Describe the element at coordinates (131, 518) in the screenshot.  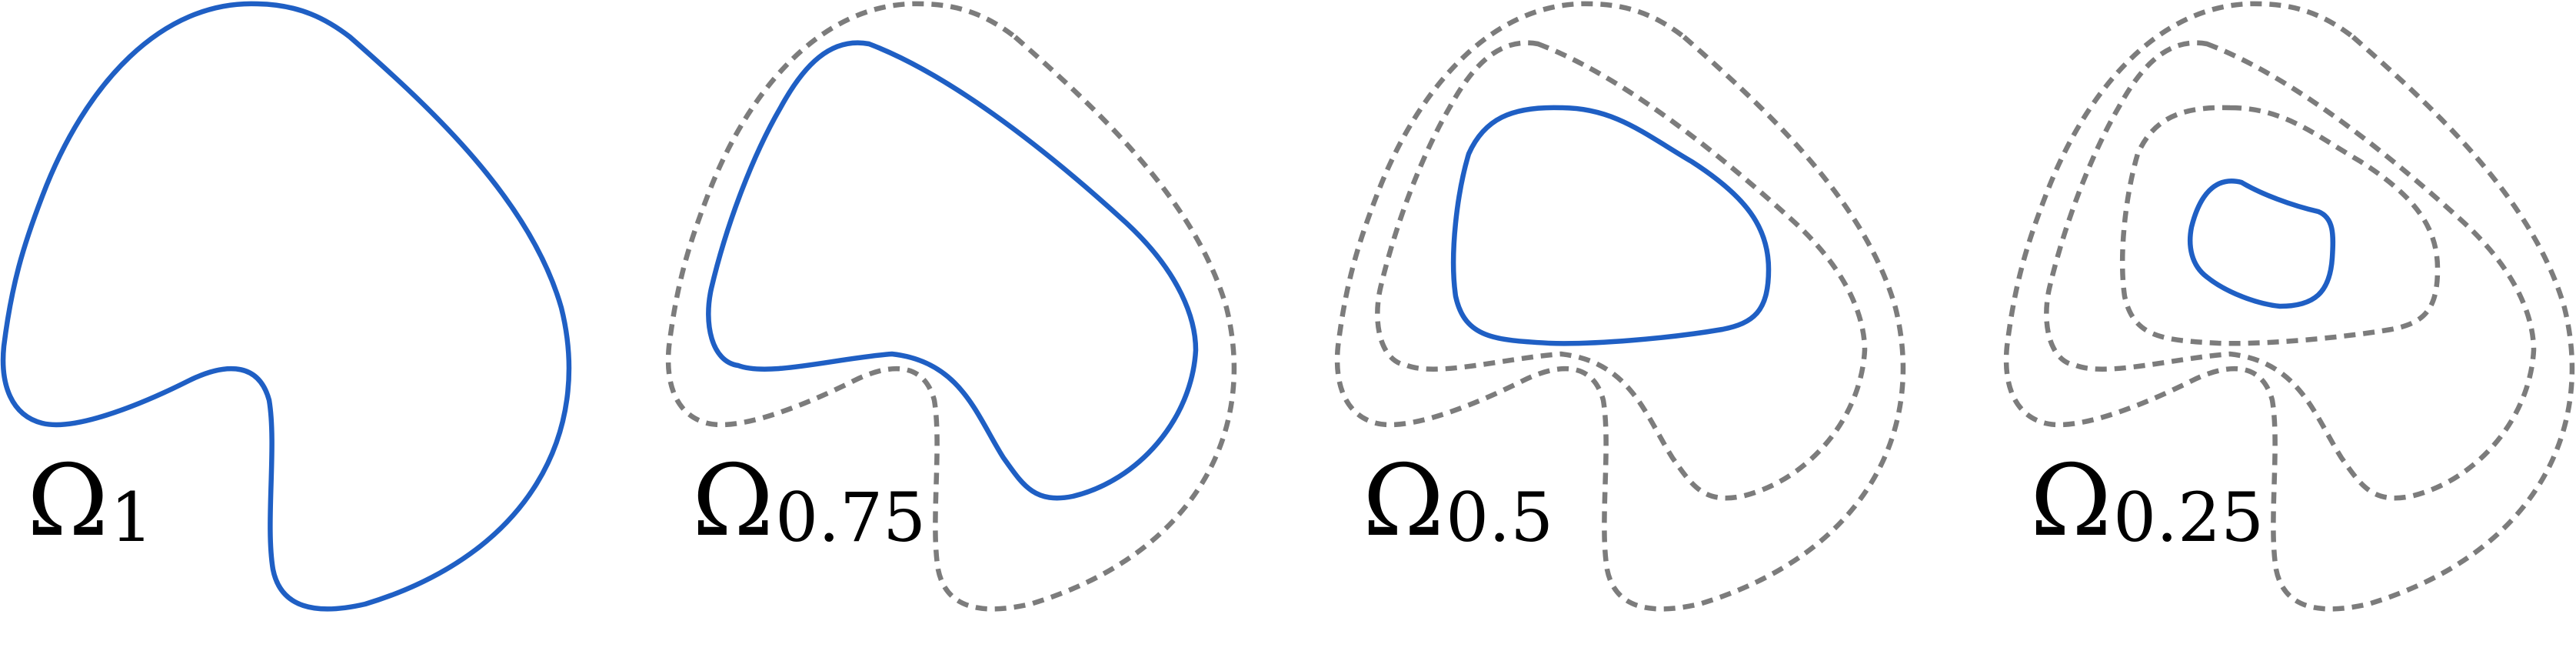
I see `subscript: 1` at that location.